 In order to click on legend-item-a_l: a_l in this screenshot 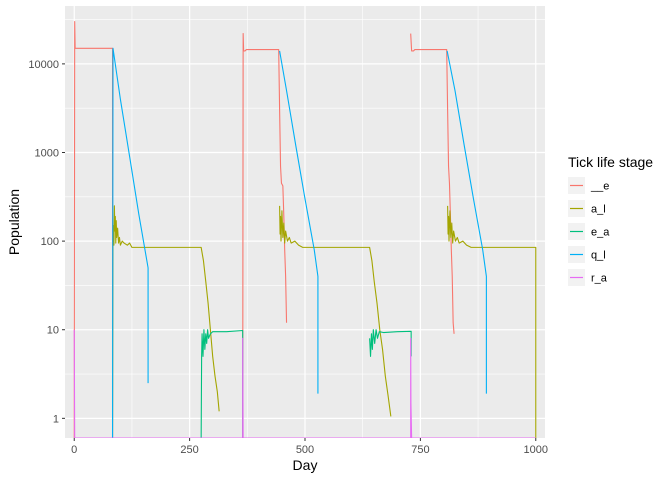, I will do `click(587, 208)`.